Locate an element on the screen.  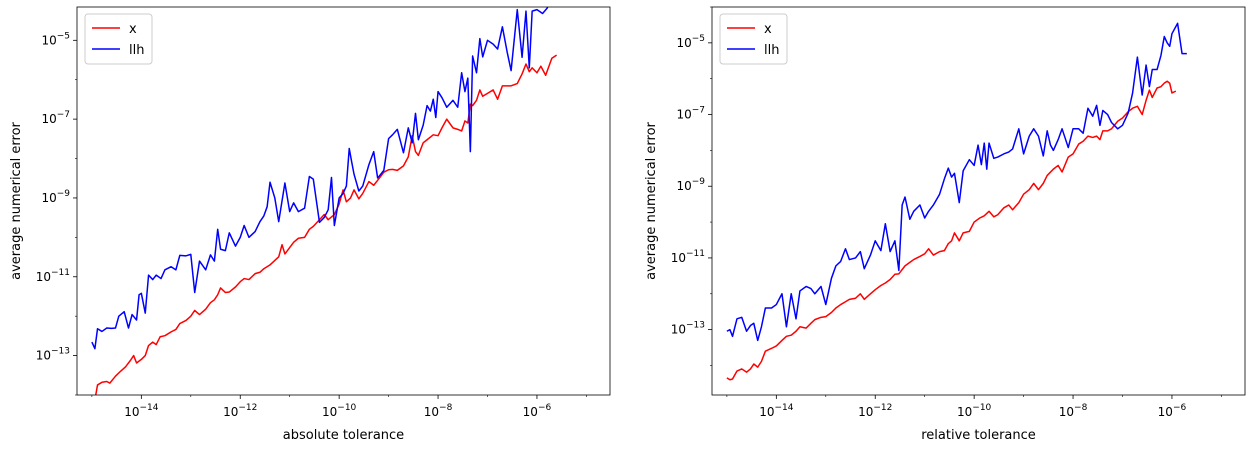
x-axis-label: relative tolerance is located at coordinates (978, 435).